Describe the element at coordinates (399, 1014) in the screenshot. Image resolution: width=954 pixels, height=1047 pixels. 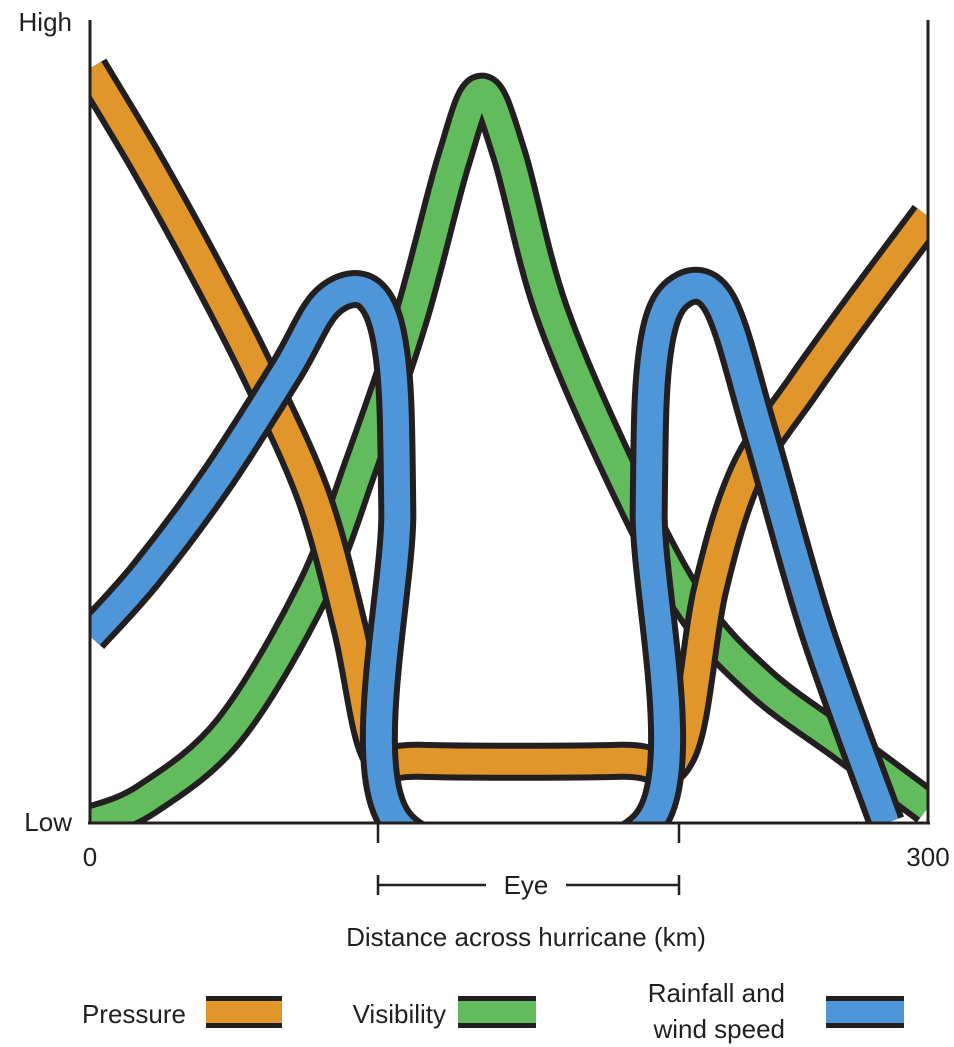
I see `legend-label-visibility: Visibility` at that location.